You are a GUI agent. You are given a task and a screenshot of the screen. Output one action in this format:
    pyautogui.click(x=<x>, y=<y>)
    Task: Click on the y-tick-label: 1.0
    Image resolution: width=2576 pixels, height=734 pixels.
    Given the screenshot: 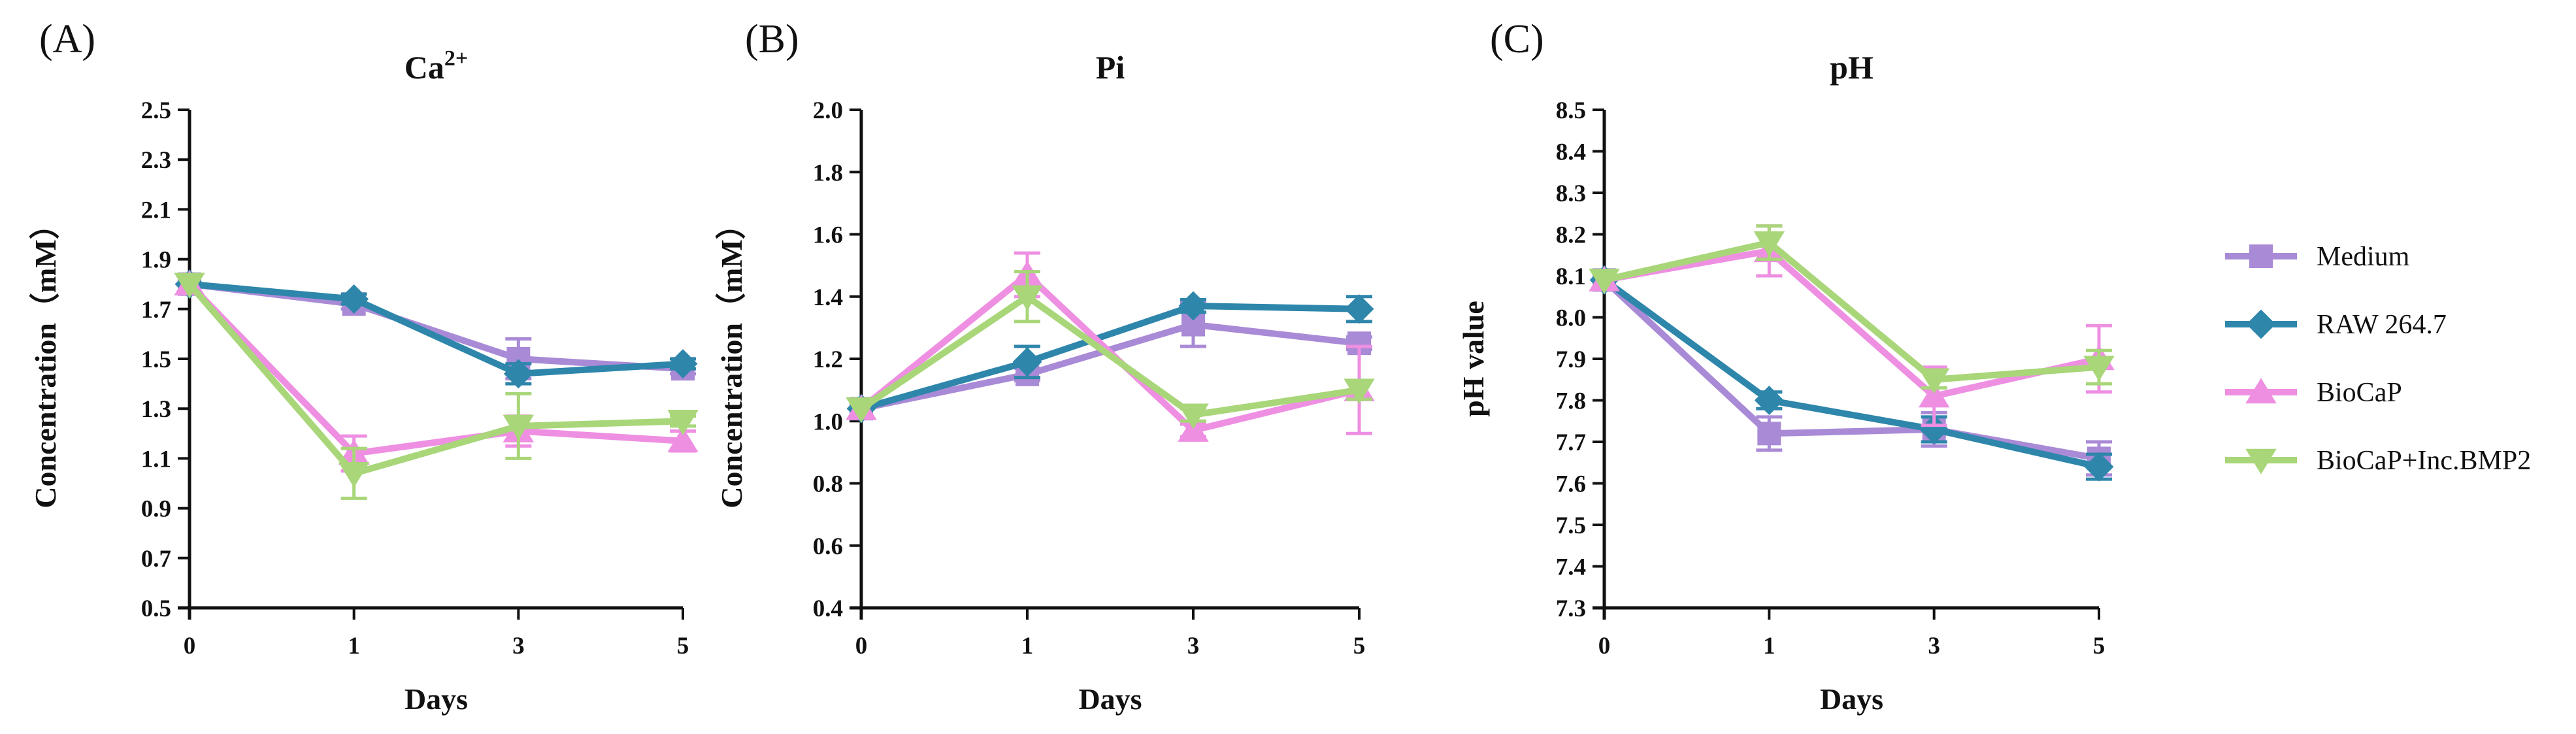 What is the action you would take?
    pyautogui.click(x=828, y=422)
    